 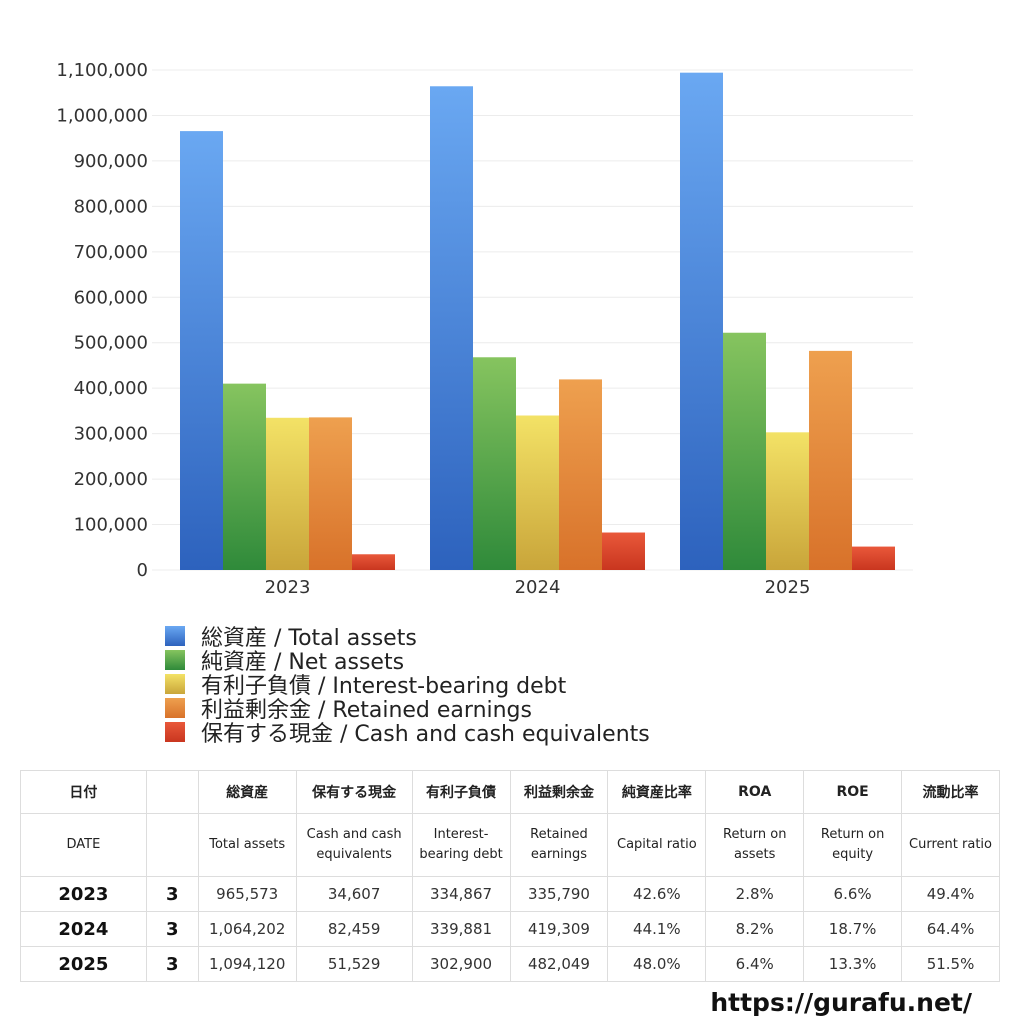 What do you see at coordinates (657, 894) in the screenshot?
I see `table-cell: 42.6%` at bounding box center [657, 894].